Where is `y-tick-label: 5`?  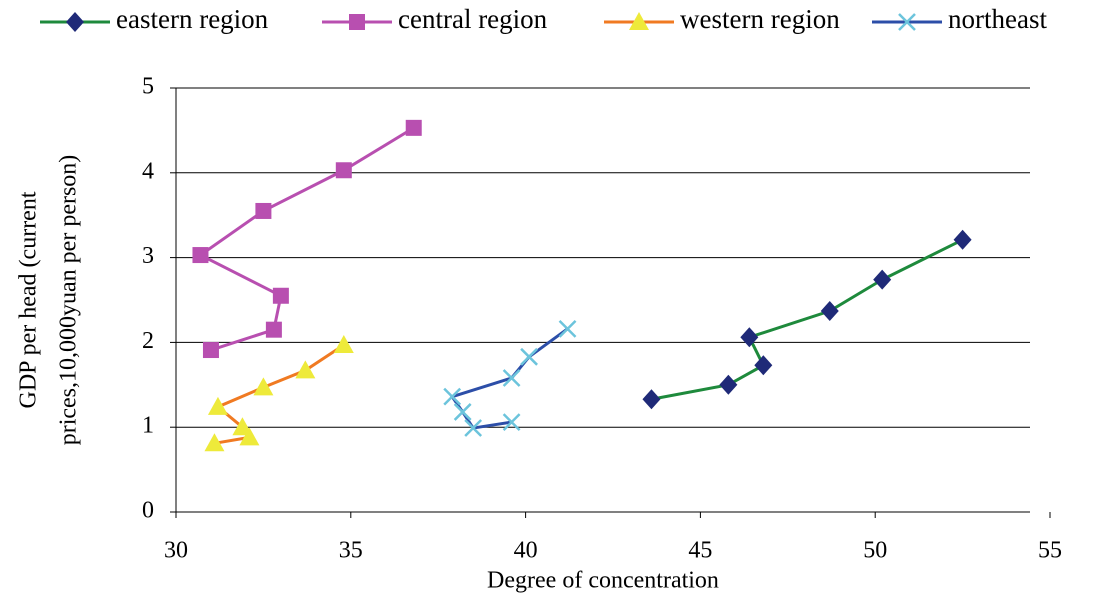 y-tick-label: 5 is located at coordinates (148, 87).